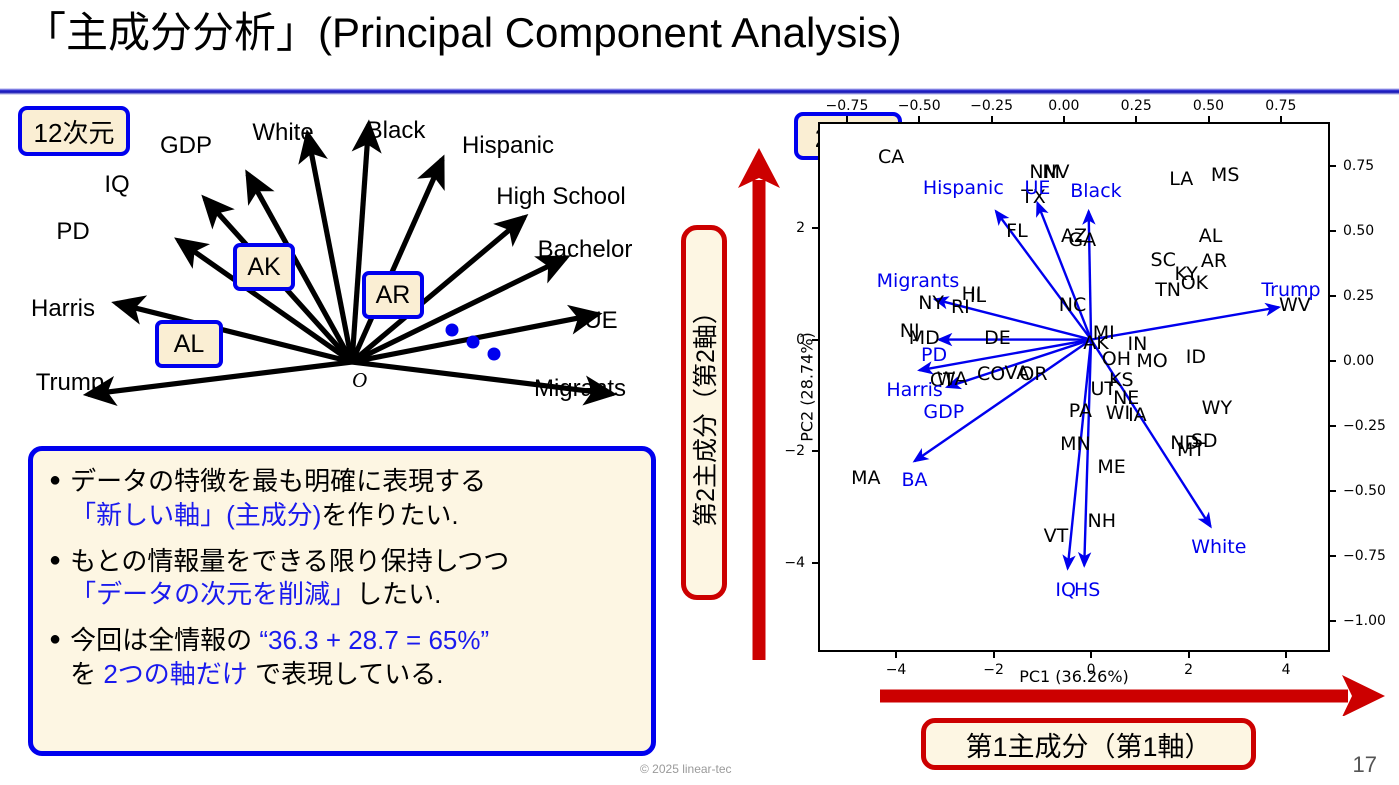 The height and width of the screenshot is (785, 1399). What do you see at coordinates (931, 302) in the screenshot?
I see `state-label-ny: NY` at bounding box center [931, 302].